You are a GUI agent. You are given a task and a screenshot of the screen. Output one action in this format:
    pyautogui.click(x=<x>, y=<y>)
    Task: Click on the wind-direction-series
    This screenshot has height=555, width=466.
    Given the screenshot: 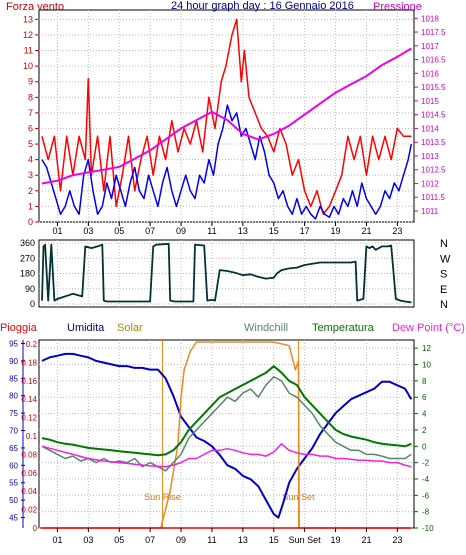 What is the action you would take?
    pyautogui.click(x=226, y=273)
    